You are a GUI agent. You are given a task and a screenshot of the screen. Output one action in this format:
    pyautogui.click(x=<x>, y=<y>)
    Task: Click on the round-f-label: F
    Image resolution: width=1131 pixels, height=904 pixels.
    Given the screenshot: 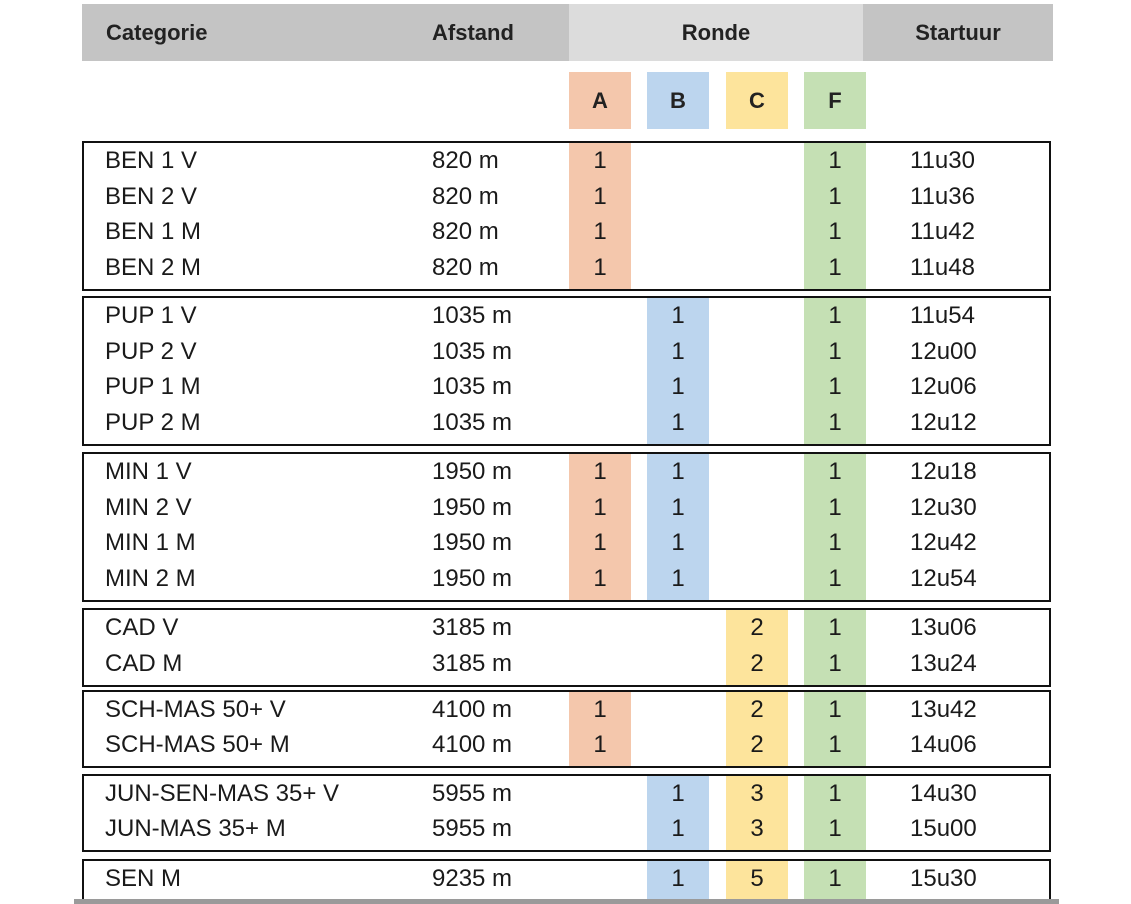 What is the action you would take?
    pyautogui.click(x=835, y=100)
    